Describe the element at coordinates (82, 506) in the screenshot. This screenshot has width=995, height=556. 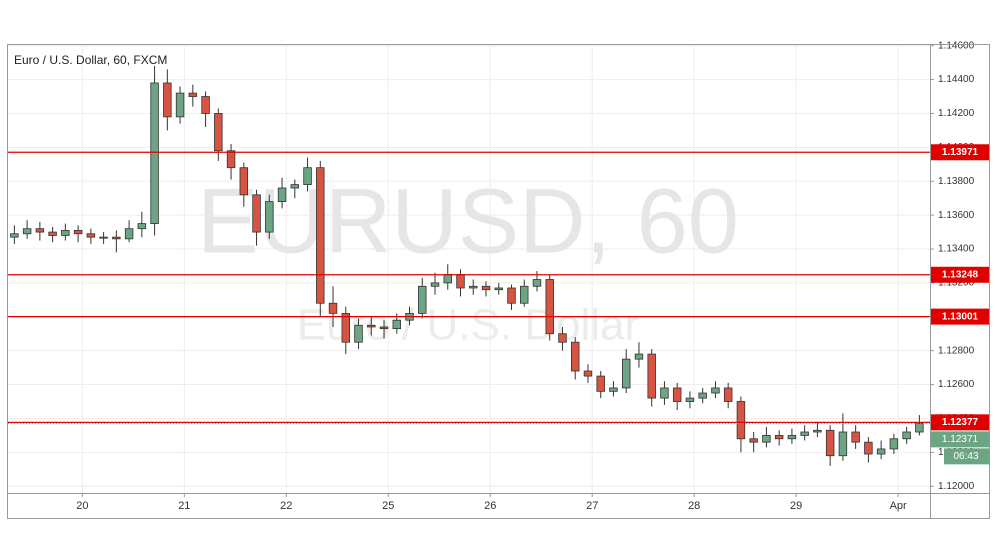
I see `x-tick-label: 20` at that location.